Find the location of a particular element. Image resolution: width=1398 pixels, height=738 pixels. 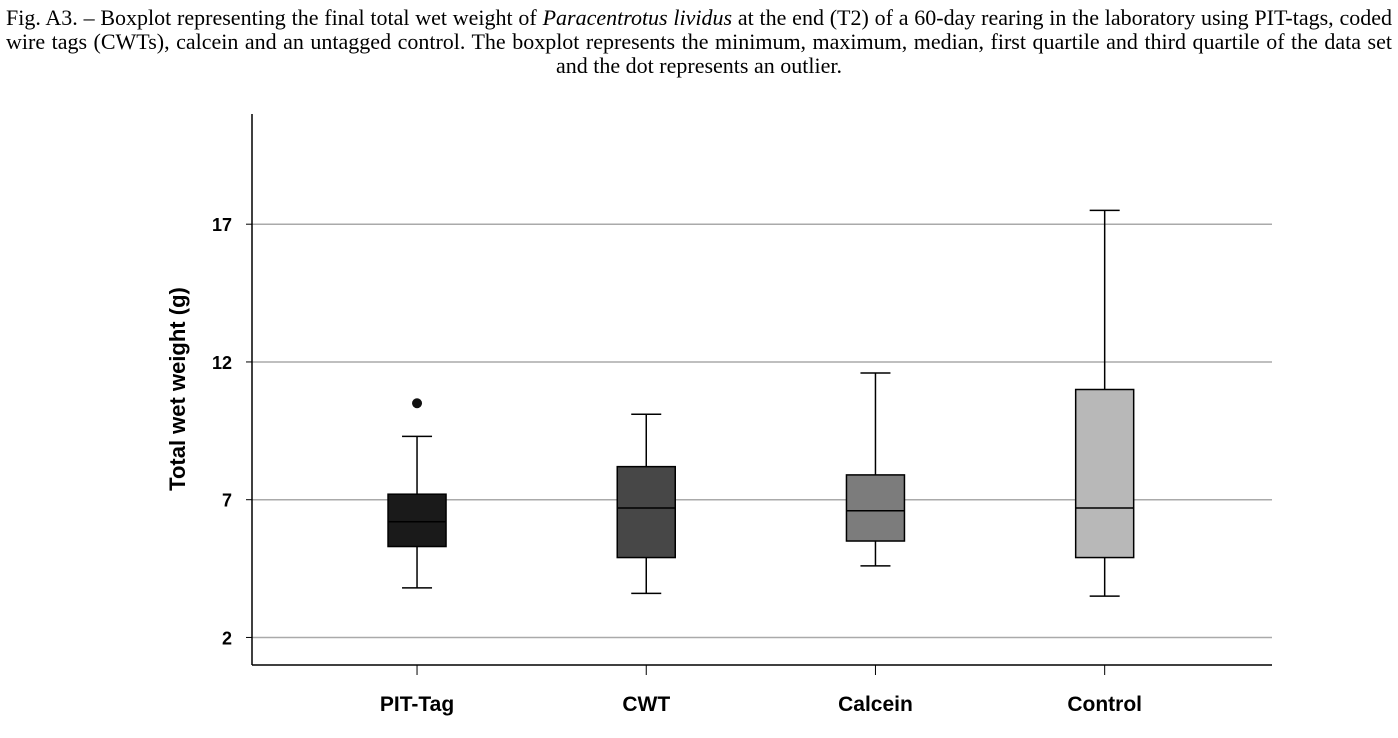

x-tick-label-0: PIT-Tag is located at coordinates (417, 704).